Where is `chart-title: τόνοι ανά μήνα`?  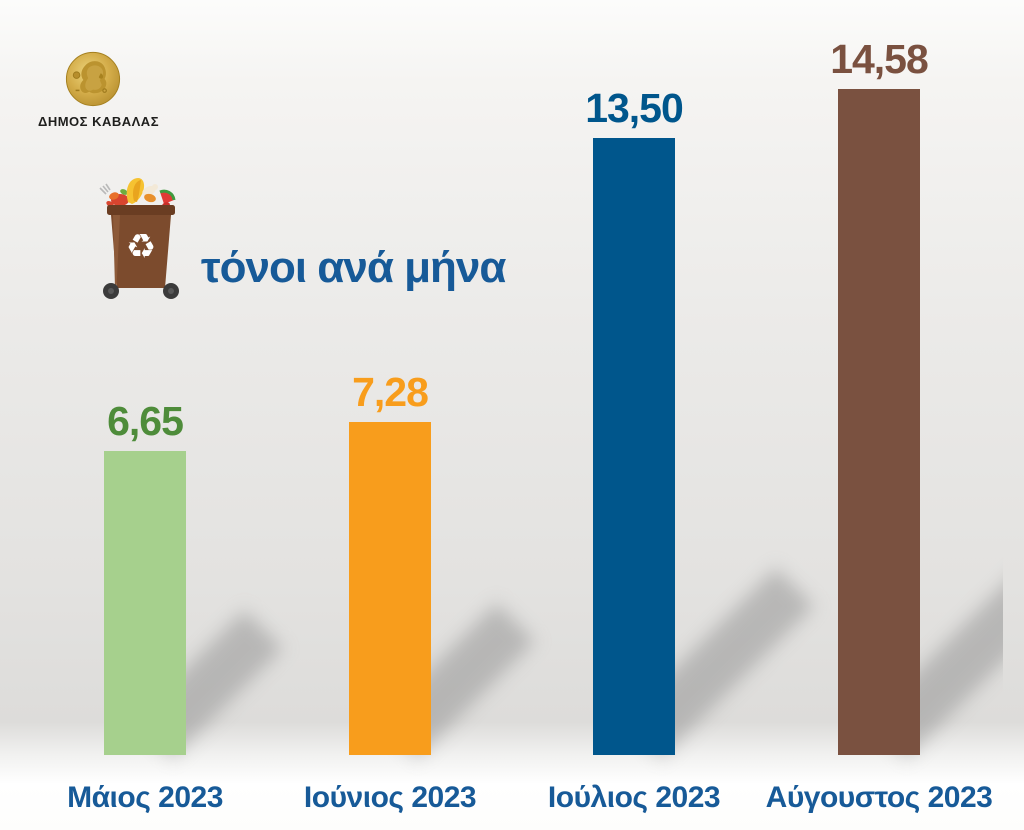
chart-title: τόνοι ανά μήνα is located at coordinates (353, 267).